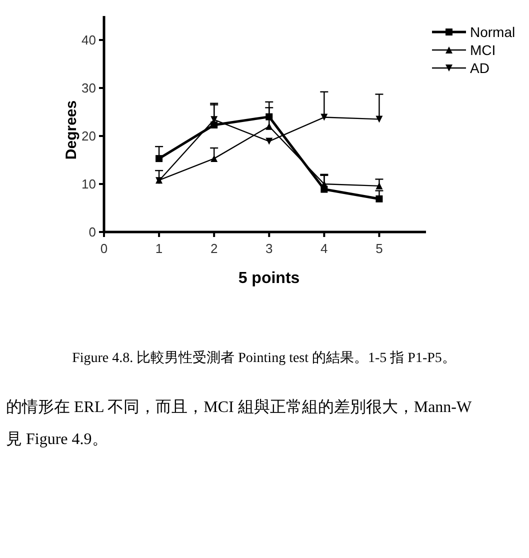 The image size is (529, 558). I want to click on text: 的情形在 ERL 不同，而且，MCI 組與正常組的差別很大，Mann-W, so click(239, 407).